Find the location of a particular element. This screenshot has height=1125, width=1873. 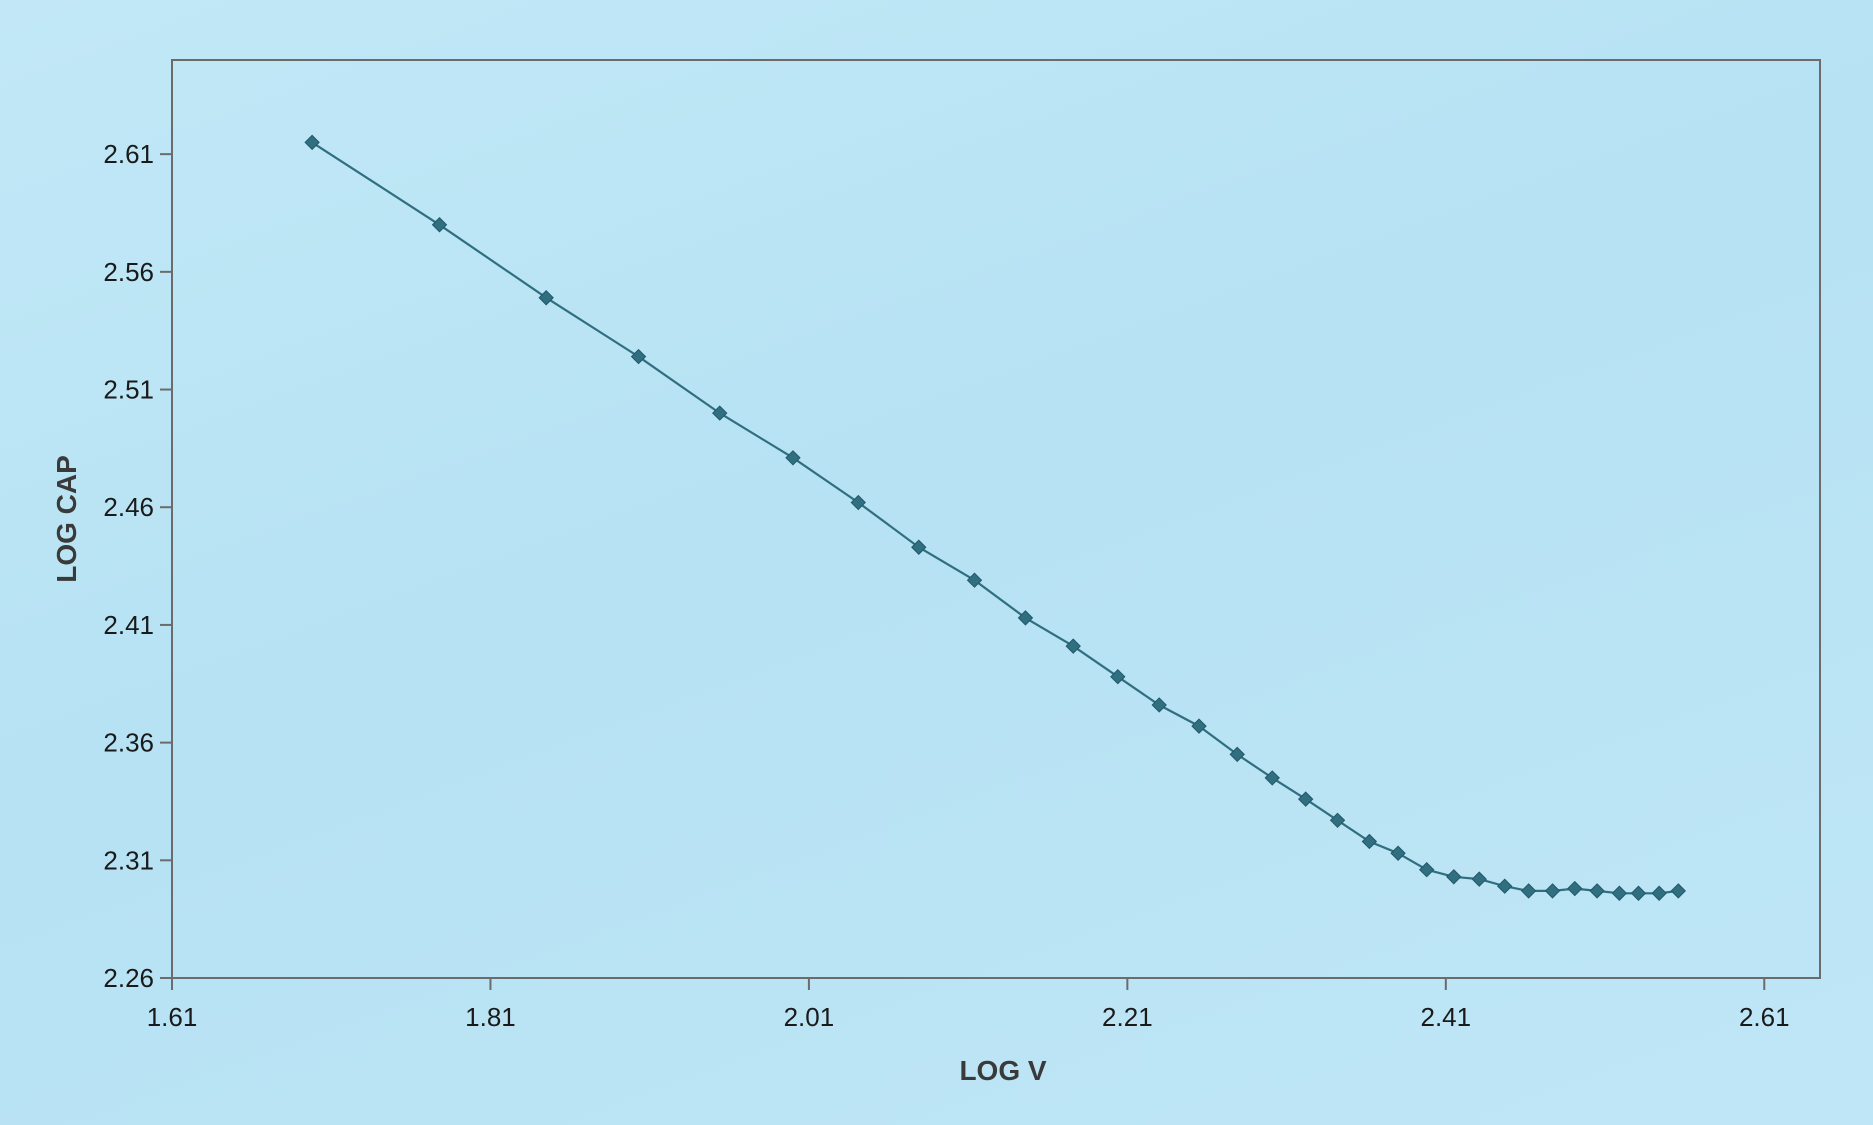

x-ticks: 1.61 1.81 2.01 2.21 2.41 2.61 is located at coordinates (968, 1005).